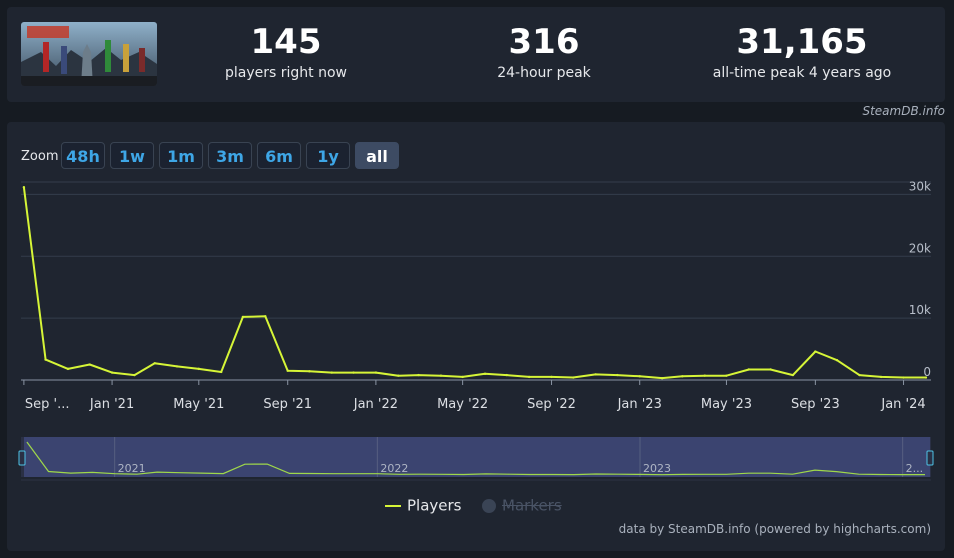 The width and height of the screenshot is (954, 558). Describe the element at coordinates (462, 404) in the screenshot. I see `x-tick-label: May '22` at that location.